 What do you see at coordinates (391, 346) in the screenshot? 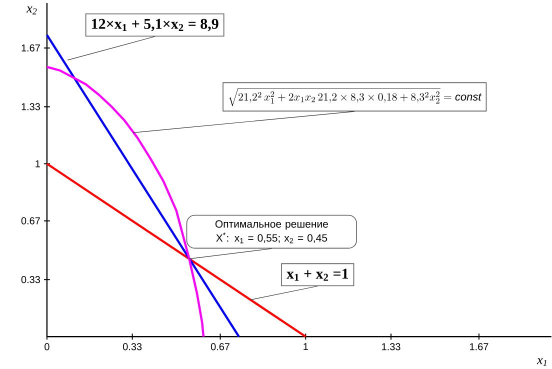
I see `x-tick-label: 1.33` at bounding box center [391, 346].